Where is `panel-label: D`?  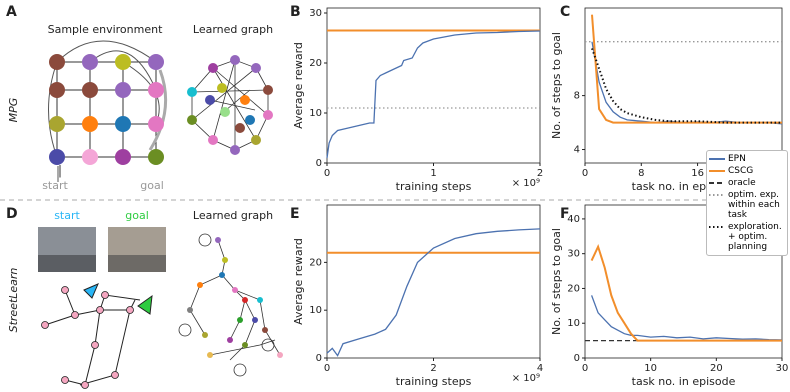
panel-label: D is located at coordinates (12, 214).